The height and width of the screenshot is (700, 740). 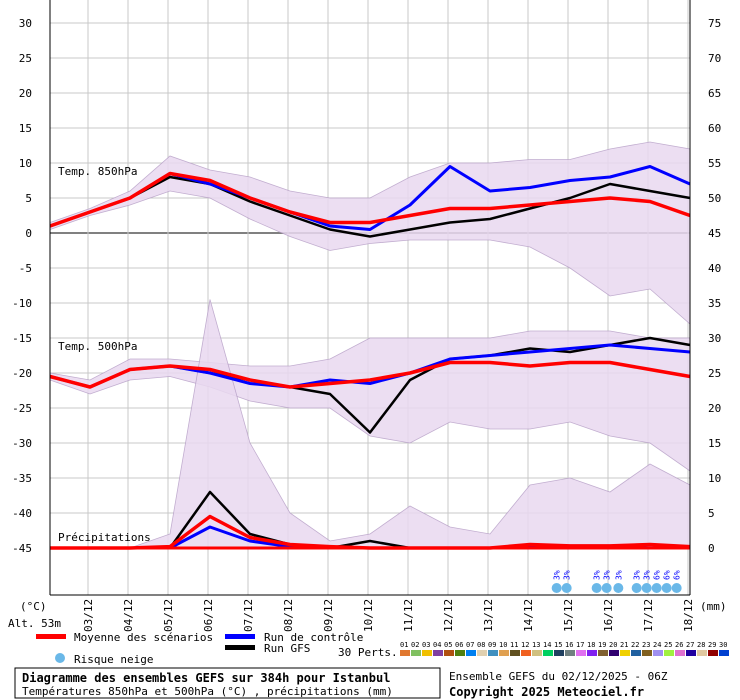 What do you see at coordinates (558, 676) in the screenshot?
I see `run-info: Ensemble GEFS du 02/12/2025 - 06Z` at bounding box center [558, 676].